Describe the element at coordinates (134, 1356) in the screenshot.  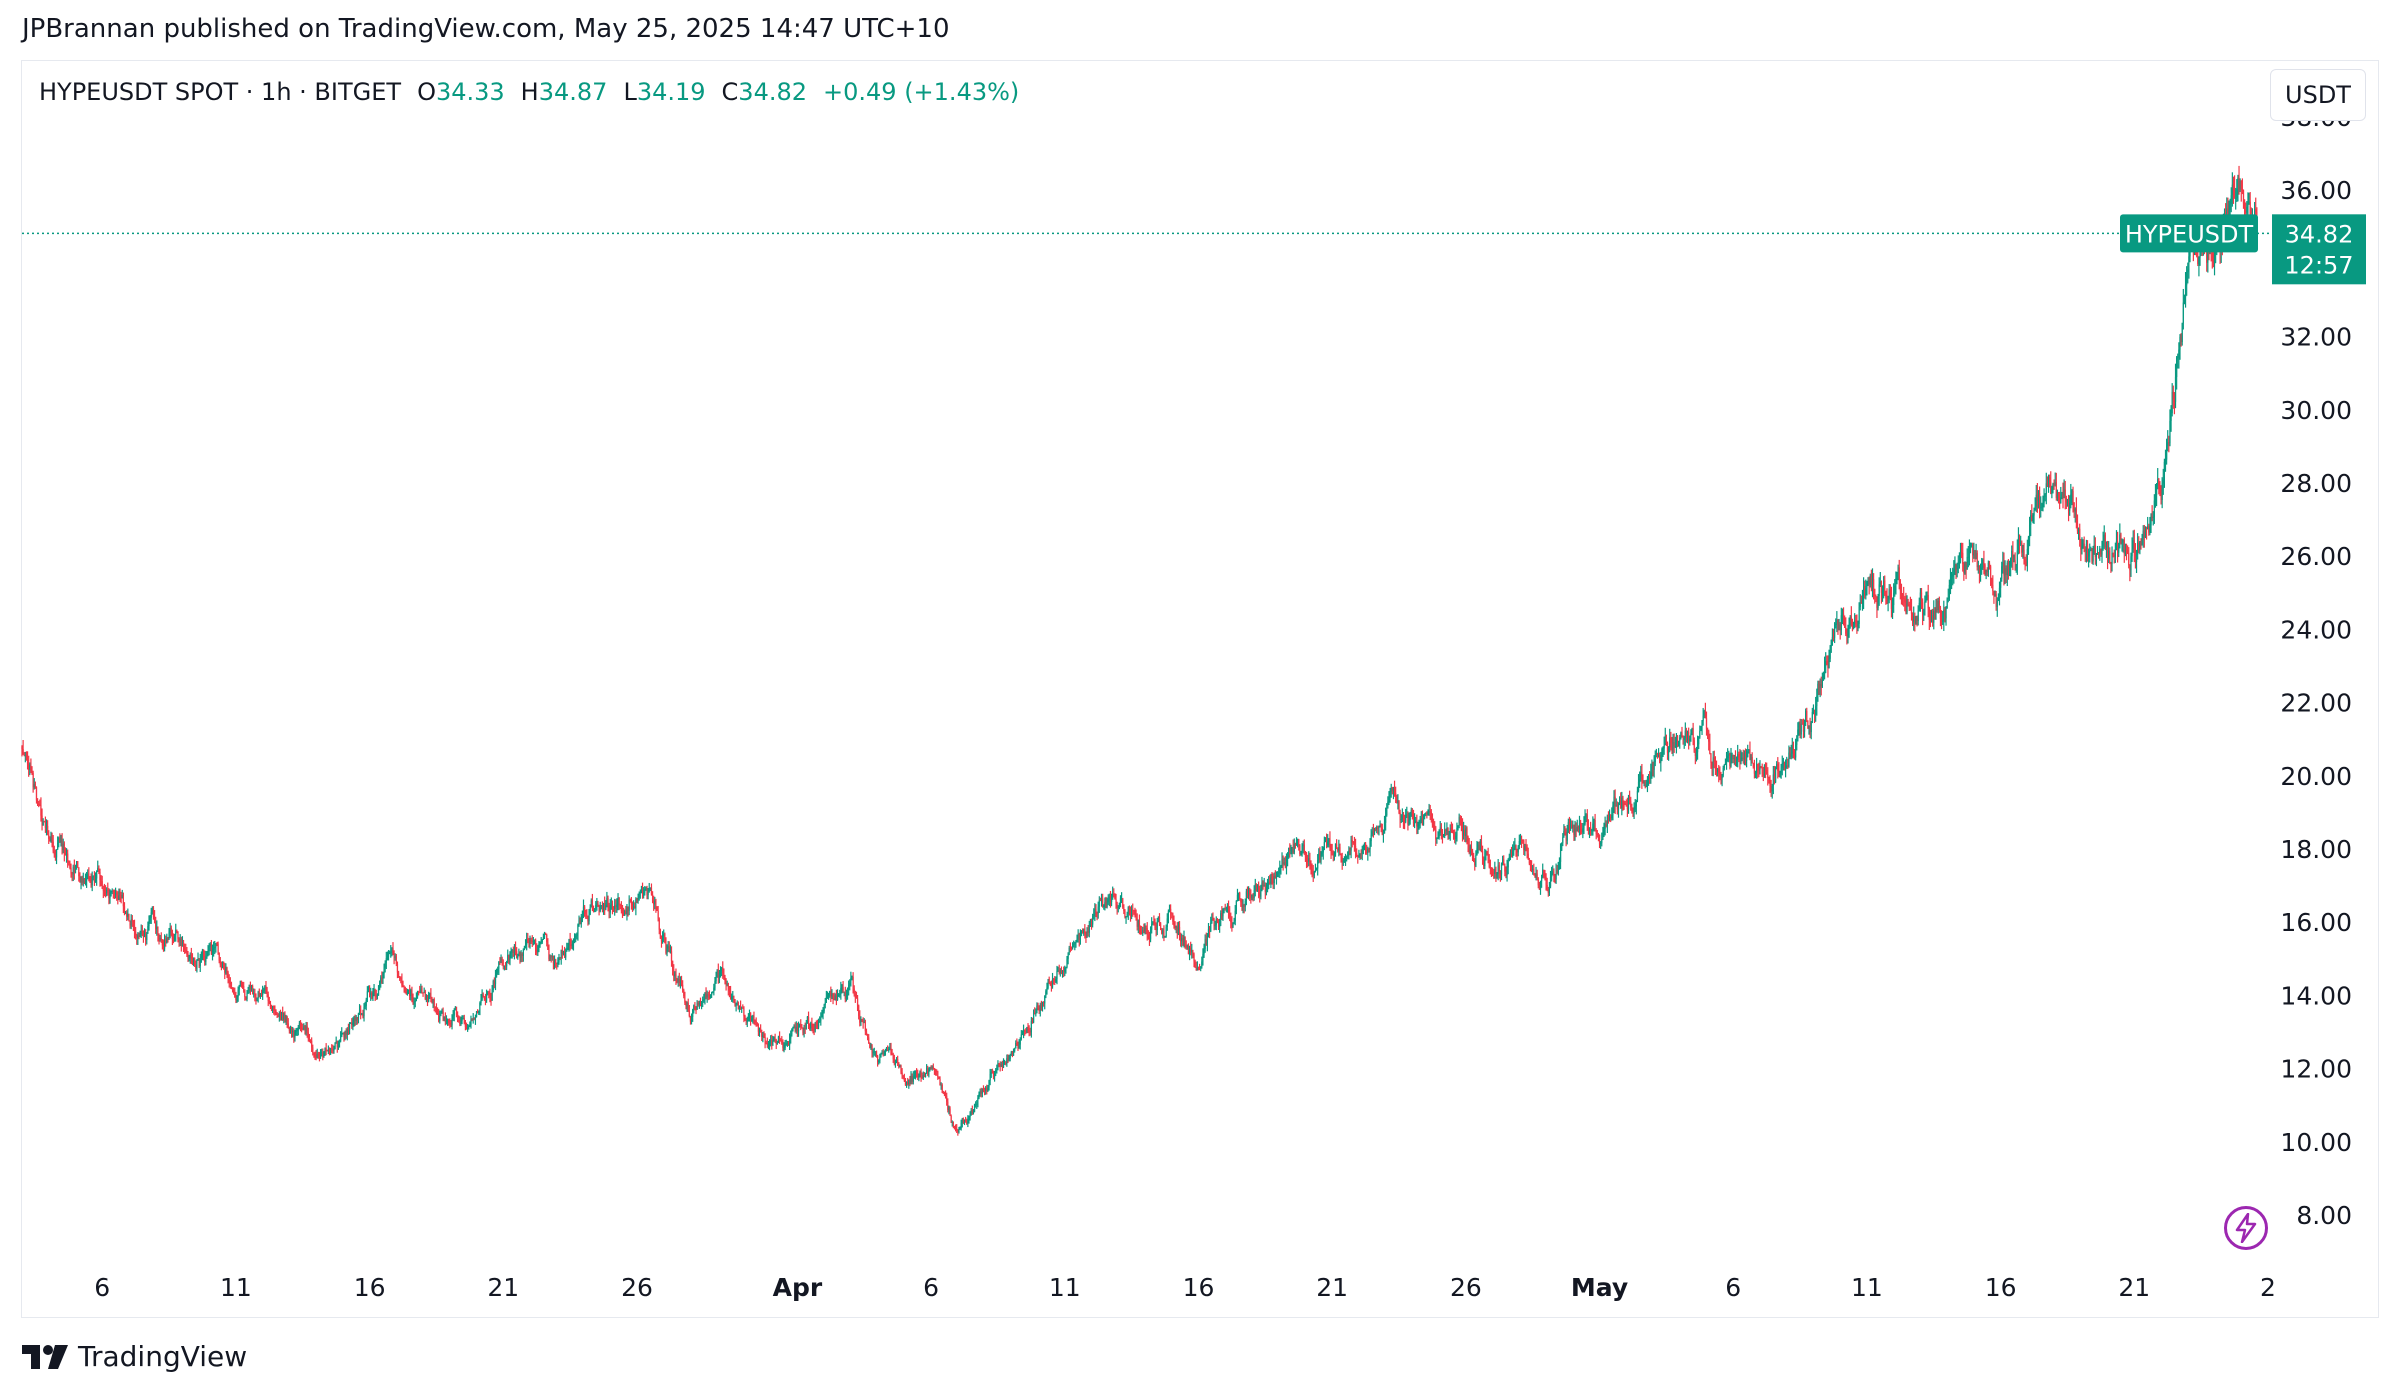
I see `tradingview-logo: TradingView` at that location.